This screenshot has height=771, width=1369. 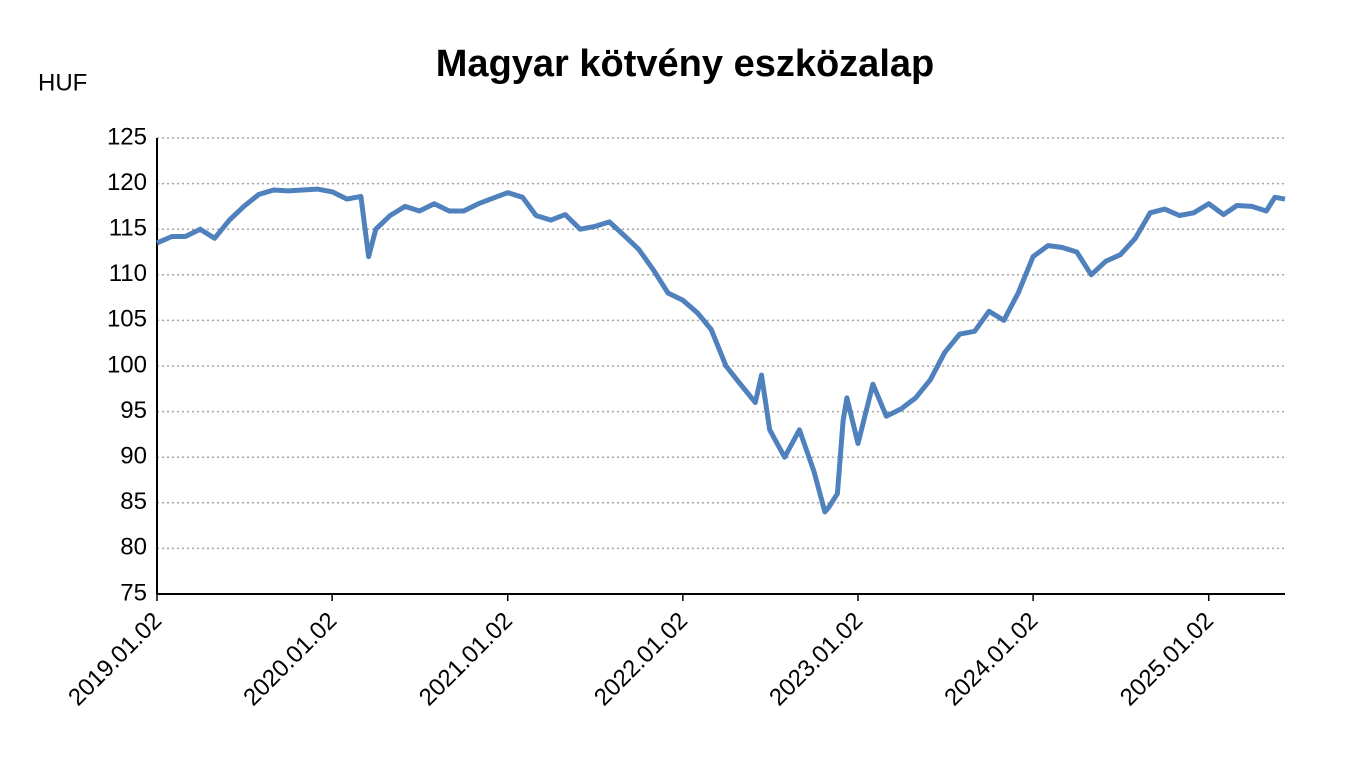 What do you see at coordinates (115, 659) in the screenshot?
I see `x-tick-label: 2019.01.02` at bounding box center [115, 659].